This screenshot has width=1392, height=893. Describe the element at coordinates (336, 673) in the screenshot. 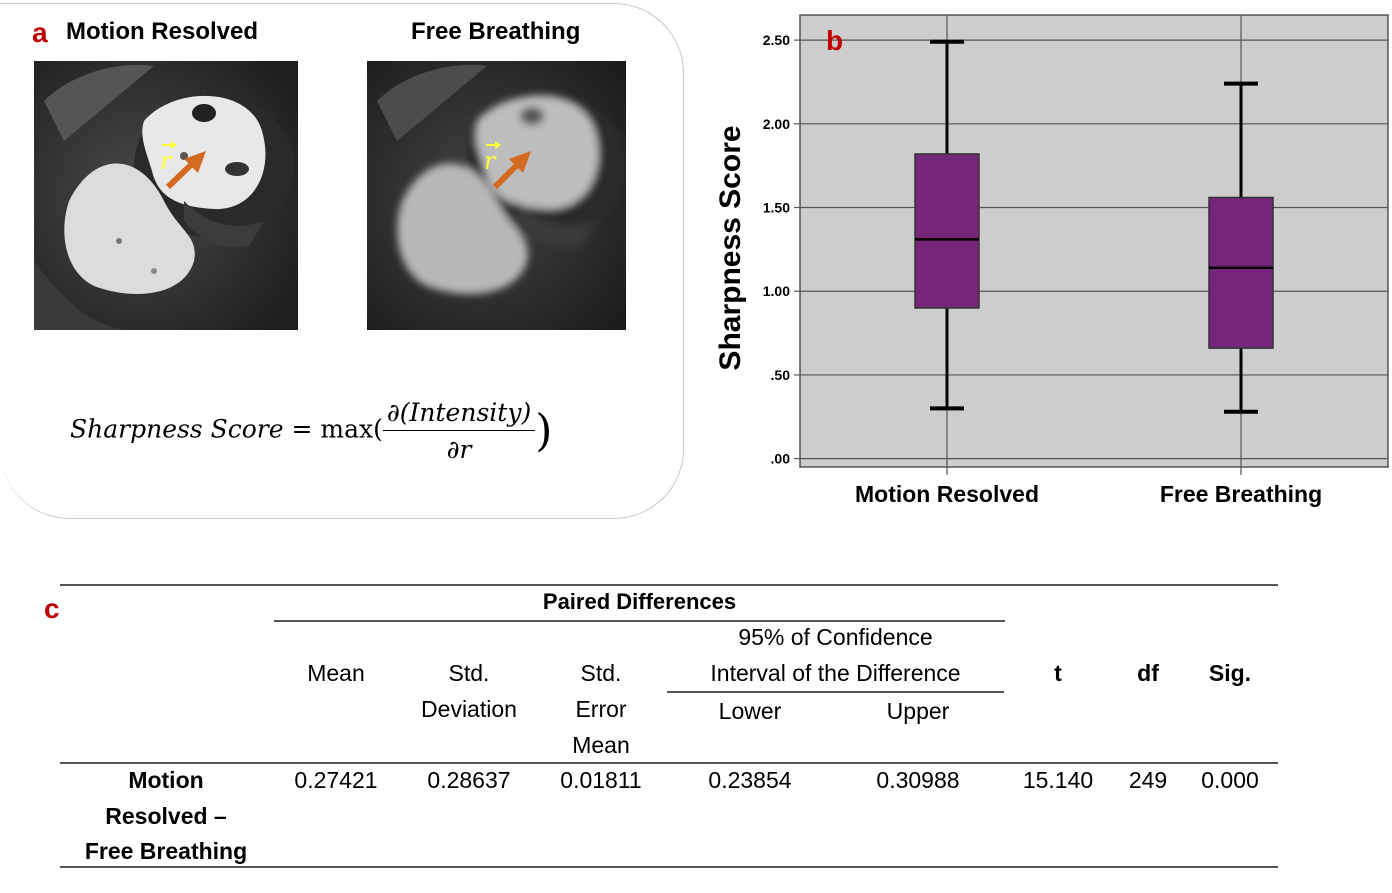

I see `col-mean-header: Mean` at that location.